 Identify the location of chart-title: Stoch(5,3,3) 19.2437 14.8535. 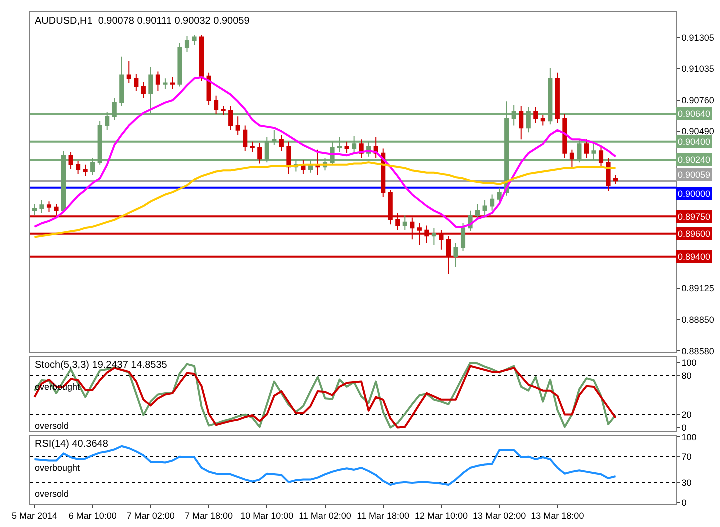
(101, 365).